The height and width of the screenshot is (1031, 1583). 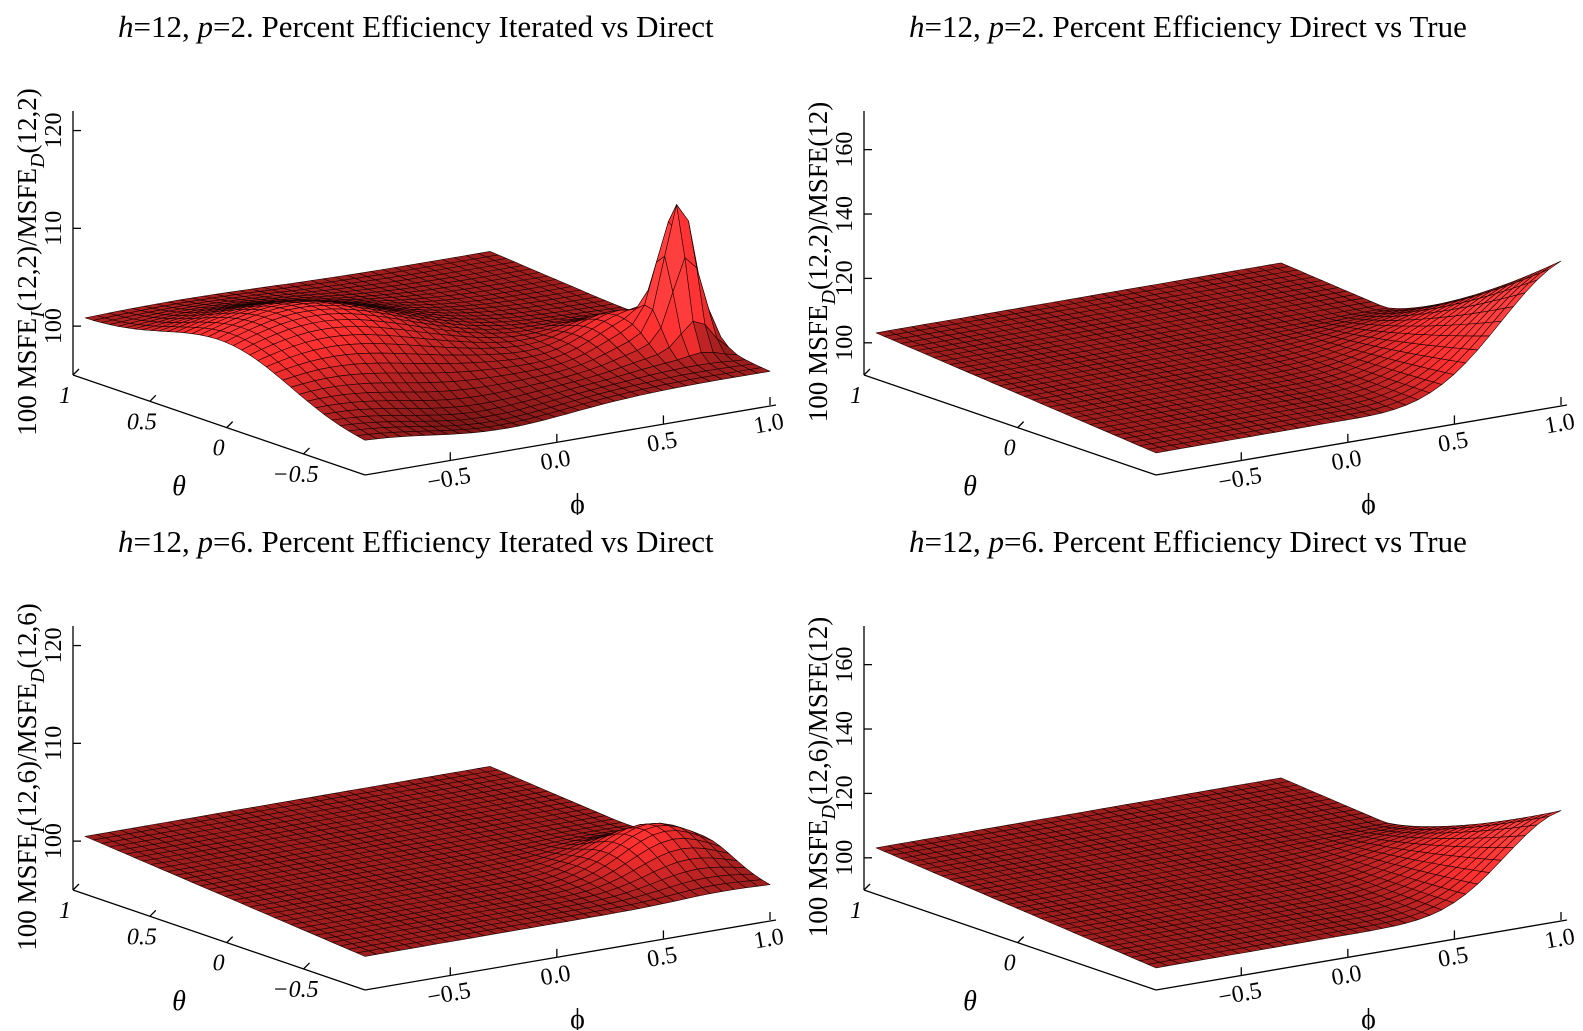 I want to click on z-axis-label: 100 MSFEI(12,6)/MSFED(12,6), so click(x=30, y=776).